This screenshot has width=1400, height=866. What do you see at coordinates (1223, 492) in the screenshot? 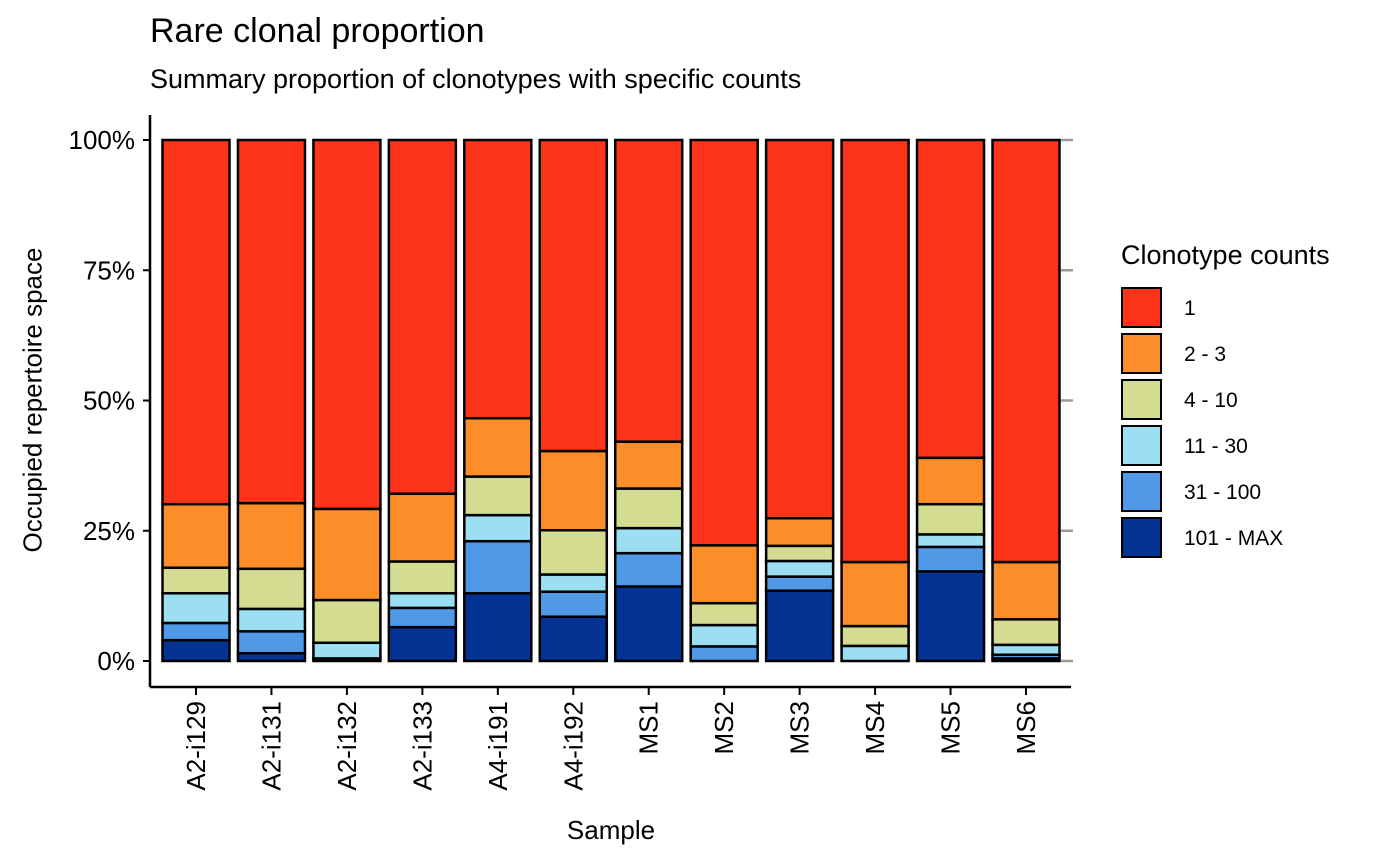
I see `legend-label: 31 - 100` at bounding box center [1223, 492].